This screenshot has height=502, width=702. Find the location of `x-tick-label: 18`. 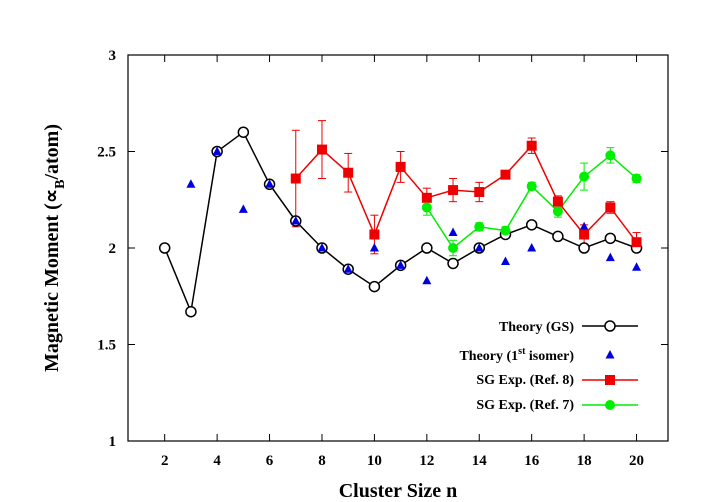

x-tick-label: 18 is located at coordinates (584, 461).